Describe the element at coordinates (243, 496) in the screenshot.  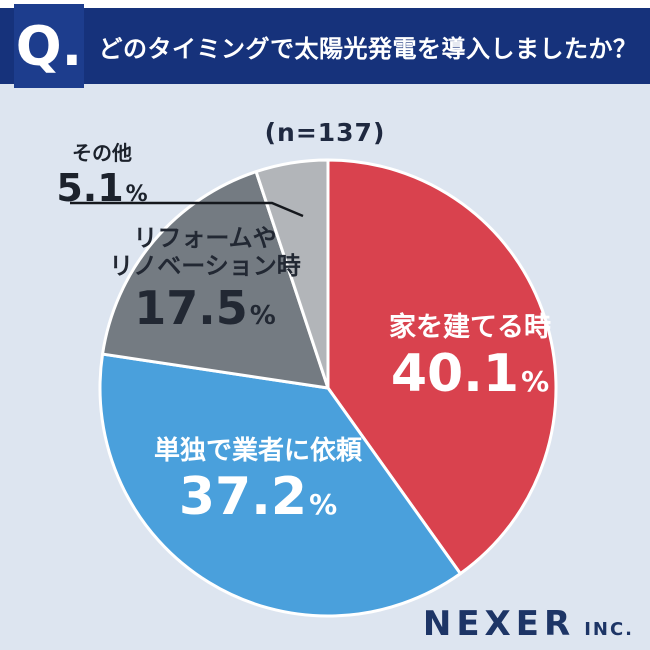
I see `slice-percent-value-contractor: 37.2` at that location.